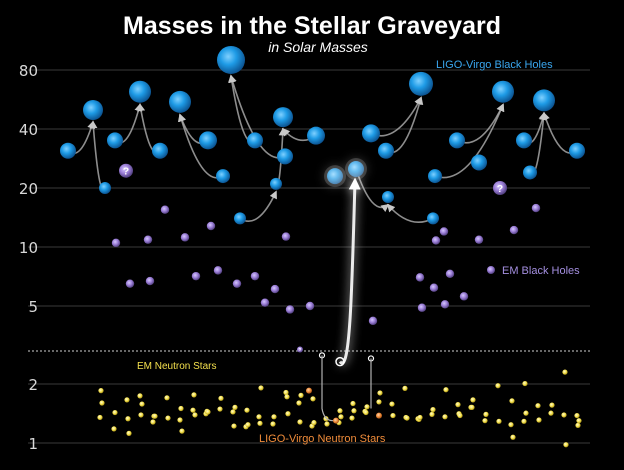 Image resolution: width=624 pixels, height=470 pixels. I want to click on remnant-ring, so click(340, 361).